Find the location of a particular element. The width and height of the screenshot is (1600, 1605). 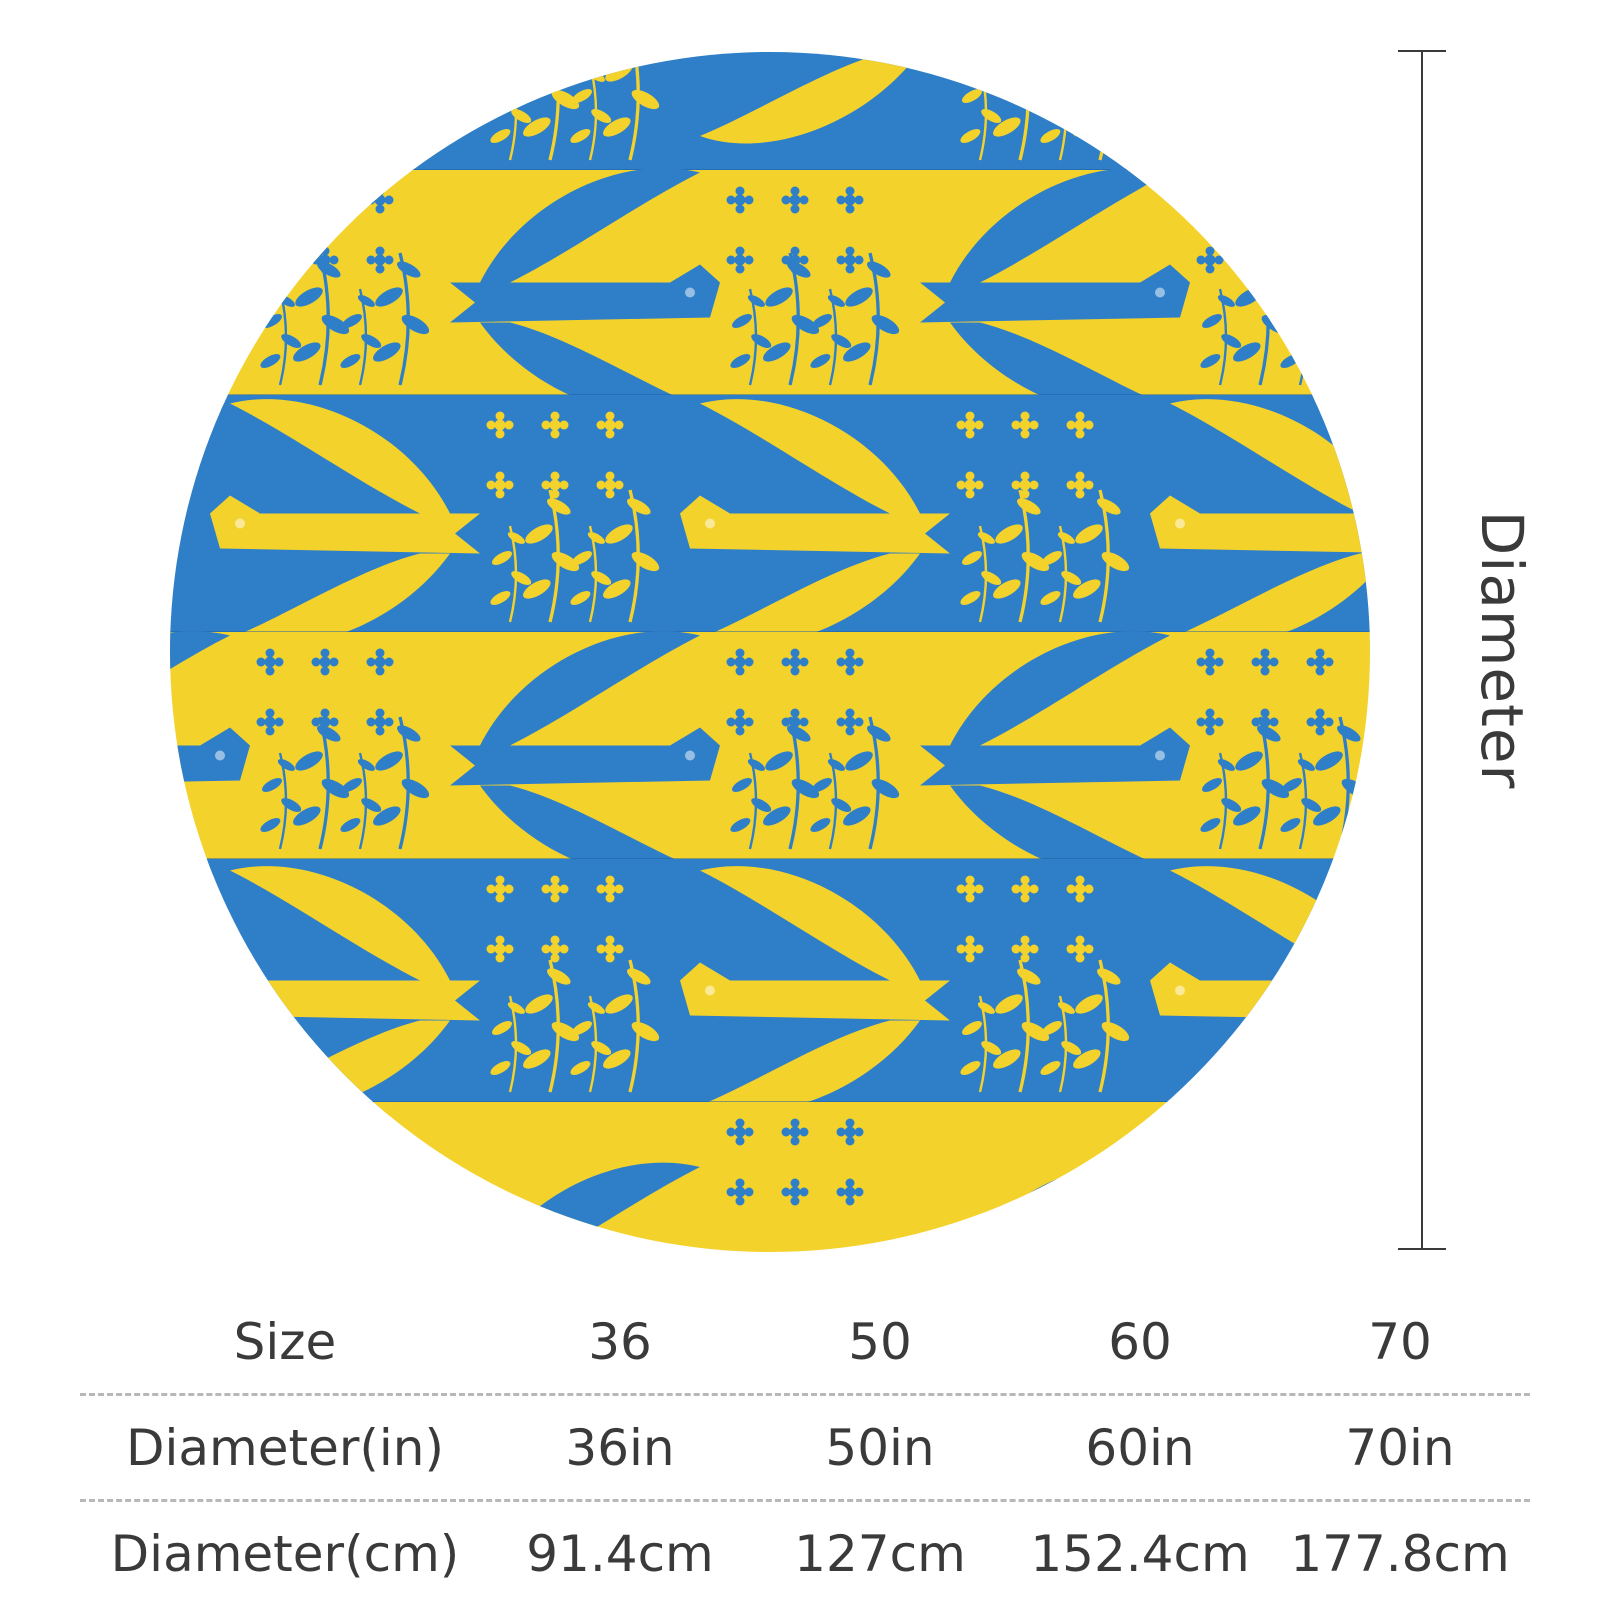

diameter-in-value: 50in is located at coordinates (880, 1447).